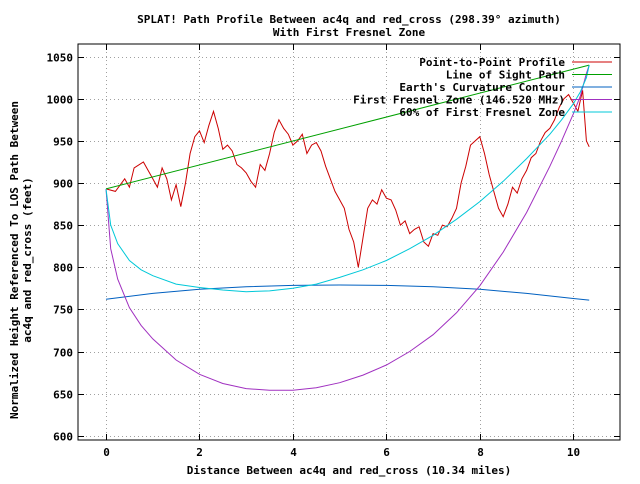  Describe the element at coordinates (459, 100) in the screenshot. I see `legend-label-first-fresnel-zone-146-520-mhz: First Fresnel Zone (146.520 MHz)` at that location.